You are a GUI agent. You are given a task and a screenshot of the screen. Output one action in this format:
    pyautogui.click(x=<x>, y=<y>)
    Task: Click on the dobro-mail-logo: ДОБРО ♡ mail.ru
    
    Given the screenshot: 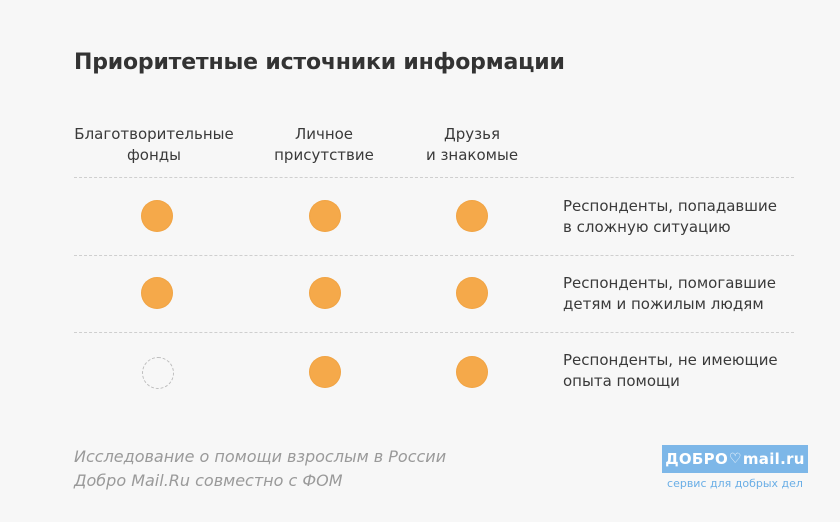 What is the action you would take?
    pyautogui.click(x=735, y=459)
    